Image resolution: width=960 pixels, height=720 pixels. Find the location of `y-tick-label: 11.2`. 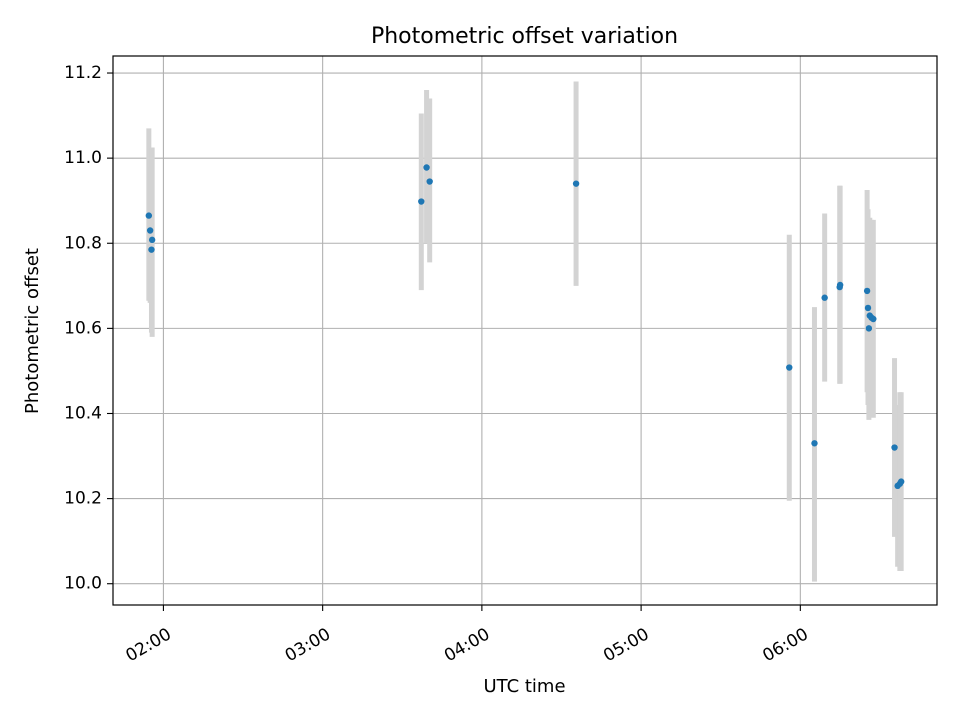

y-tick-label: 11.2 is located at coordinates (83, 73).